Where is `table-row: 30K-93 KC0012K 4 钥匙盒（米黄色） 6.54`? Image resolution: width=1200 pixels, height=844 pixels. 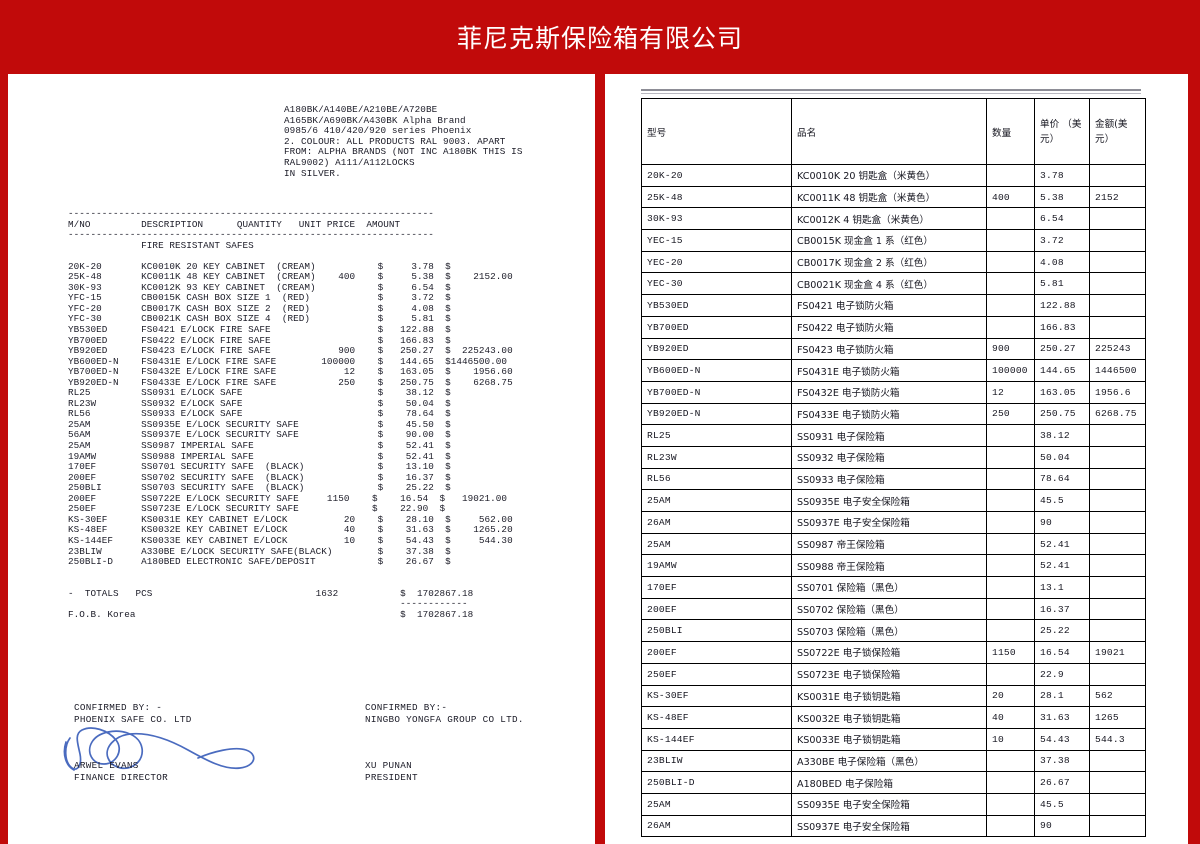 table-row: 30K-93 KC0012K 4 钥匙盒（米黄色） 6.54 is located at coordinates (893, 219).